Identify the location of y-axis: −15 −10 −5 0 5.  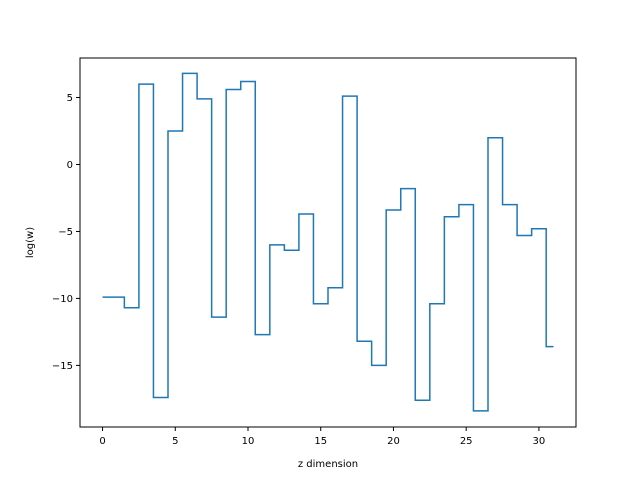
(66, 232).